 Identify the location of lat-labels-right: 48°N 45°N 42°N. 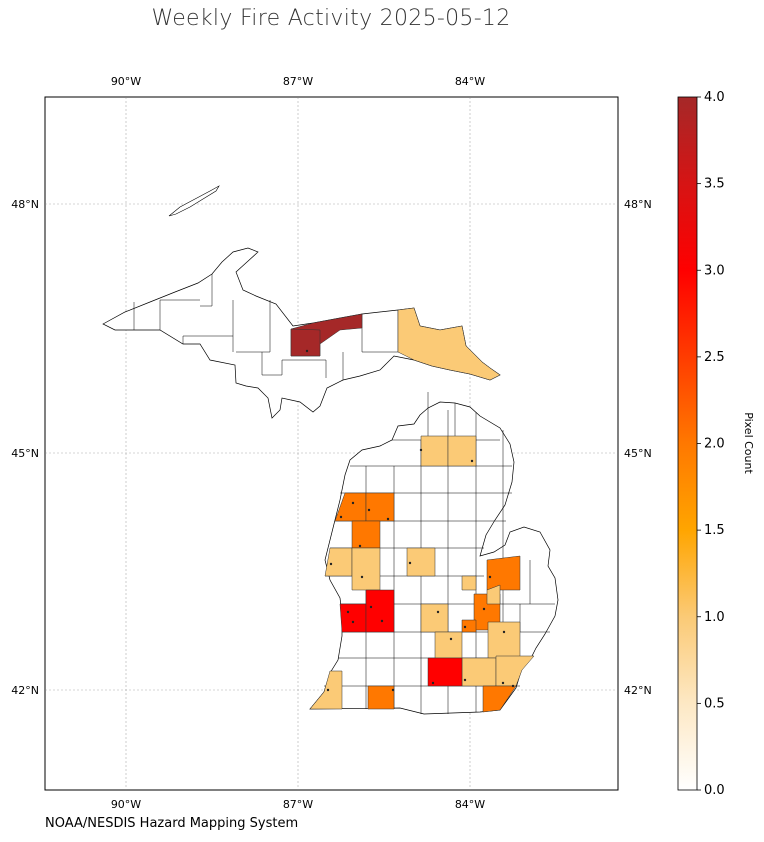
(638, 447).